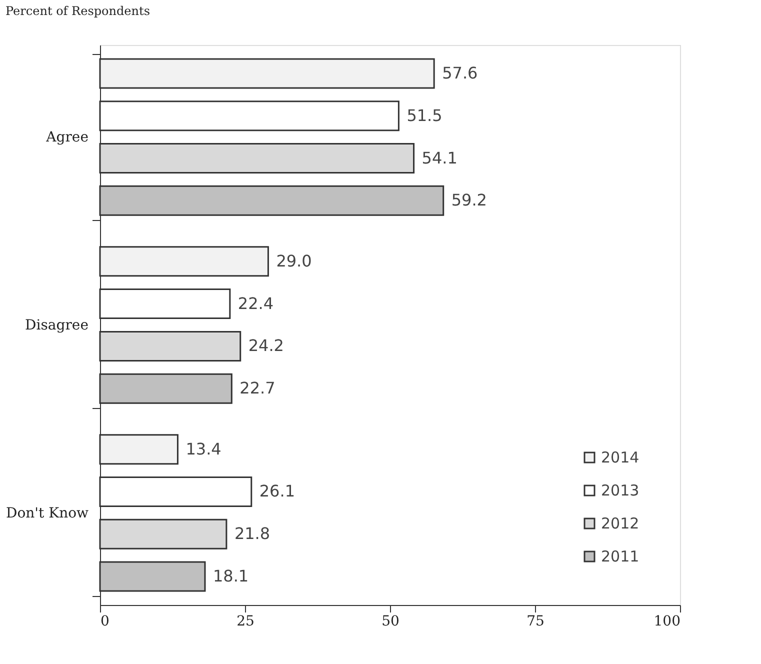 Image resolution: width=761 pixels, height=664 pixels. What do you see at coordinates (620, 491) in the screenshot?
I see `legend-label: 2013` at bounding box center [620, 491].